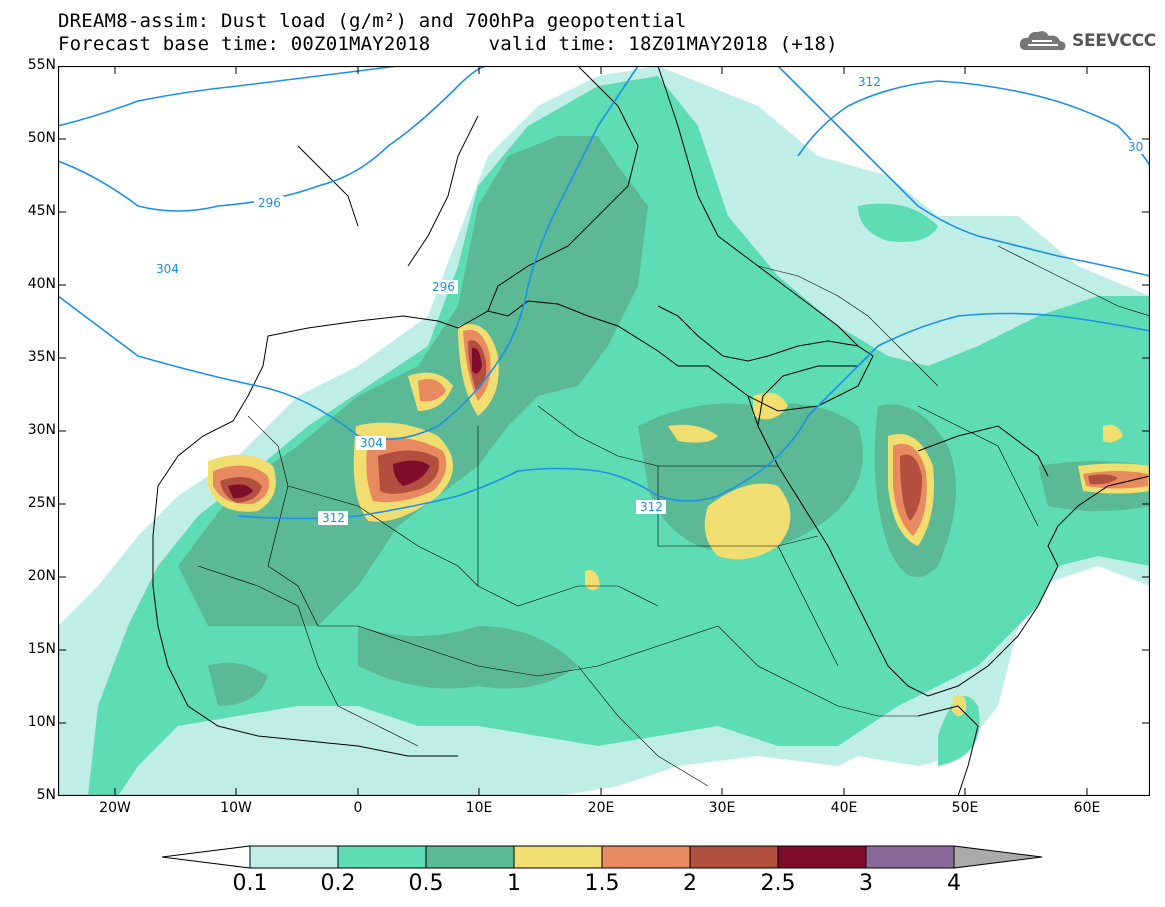 This screenshot has width=1165, height=907. What do you see at coordinates (866, 883) in the screenshot?
I see `colorbar-label: 3` at bounding box center [866, 883].